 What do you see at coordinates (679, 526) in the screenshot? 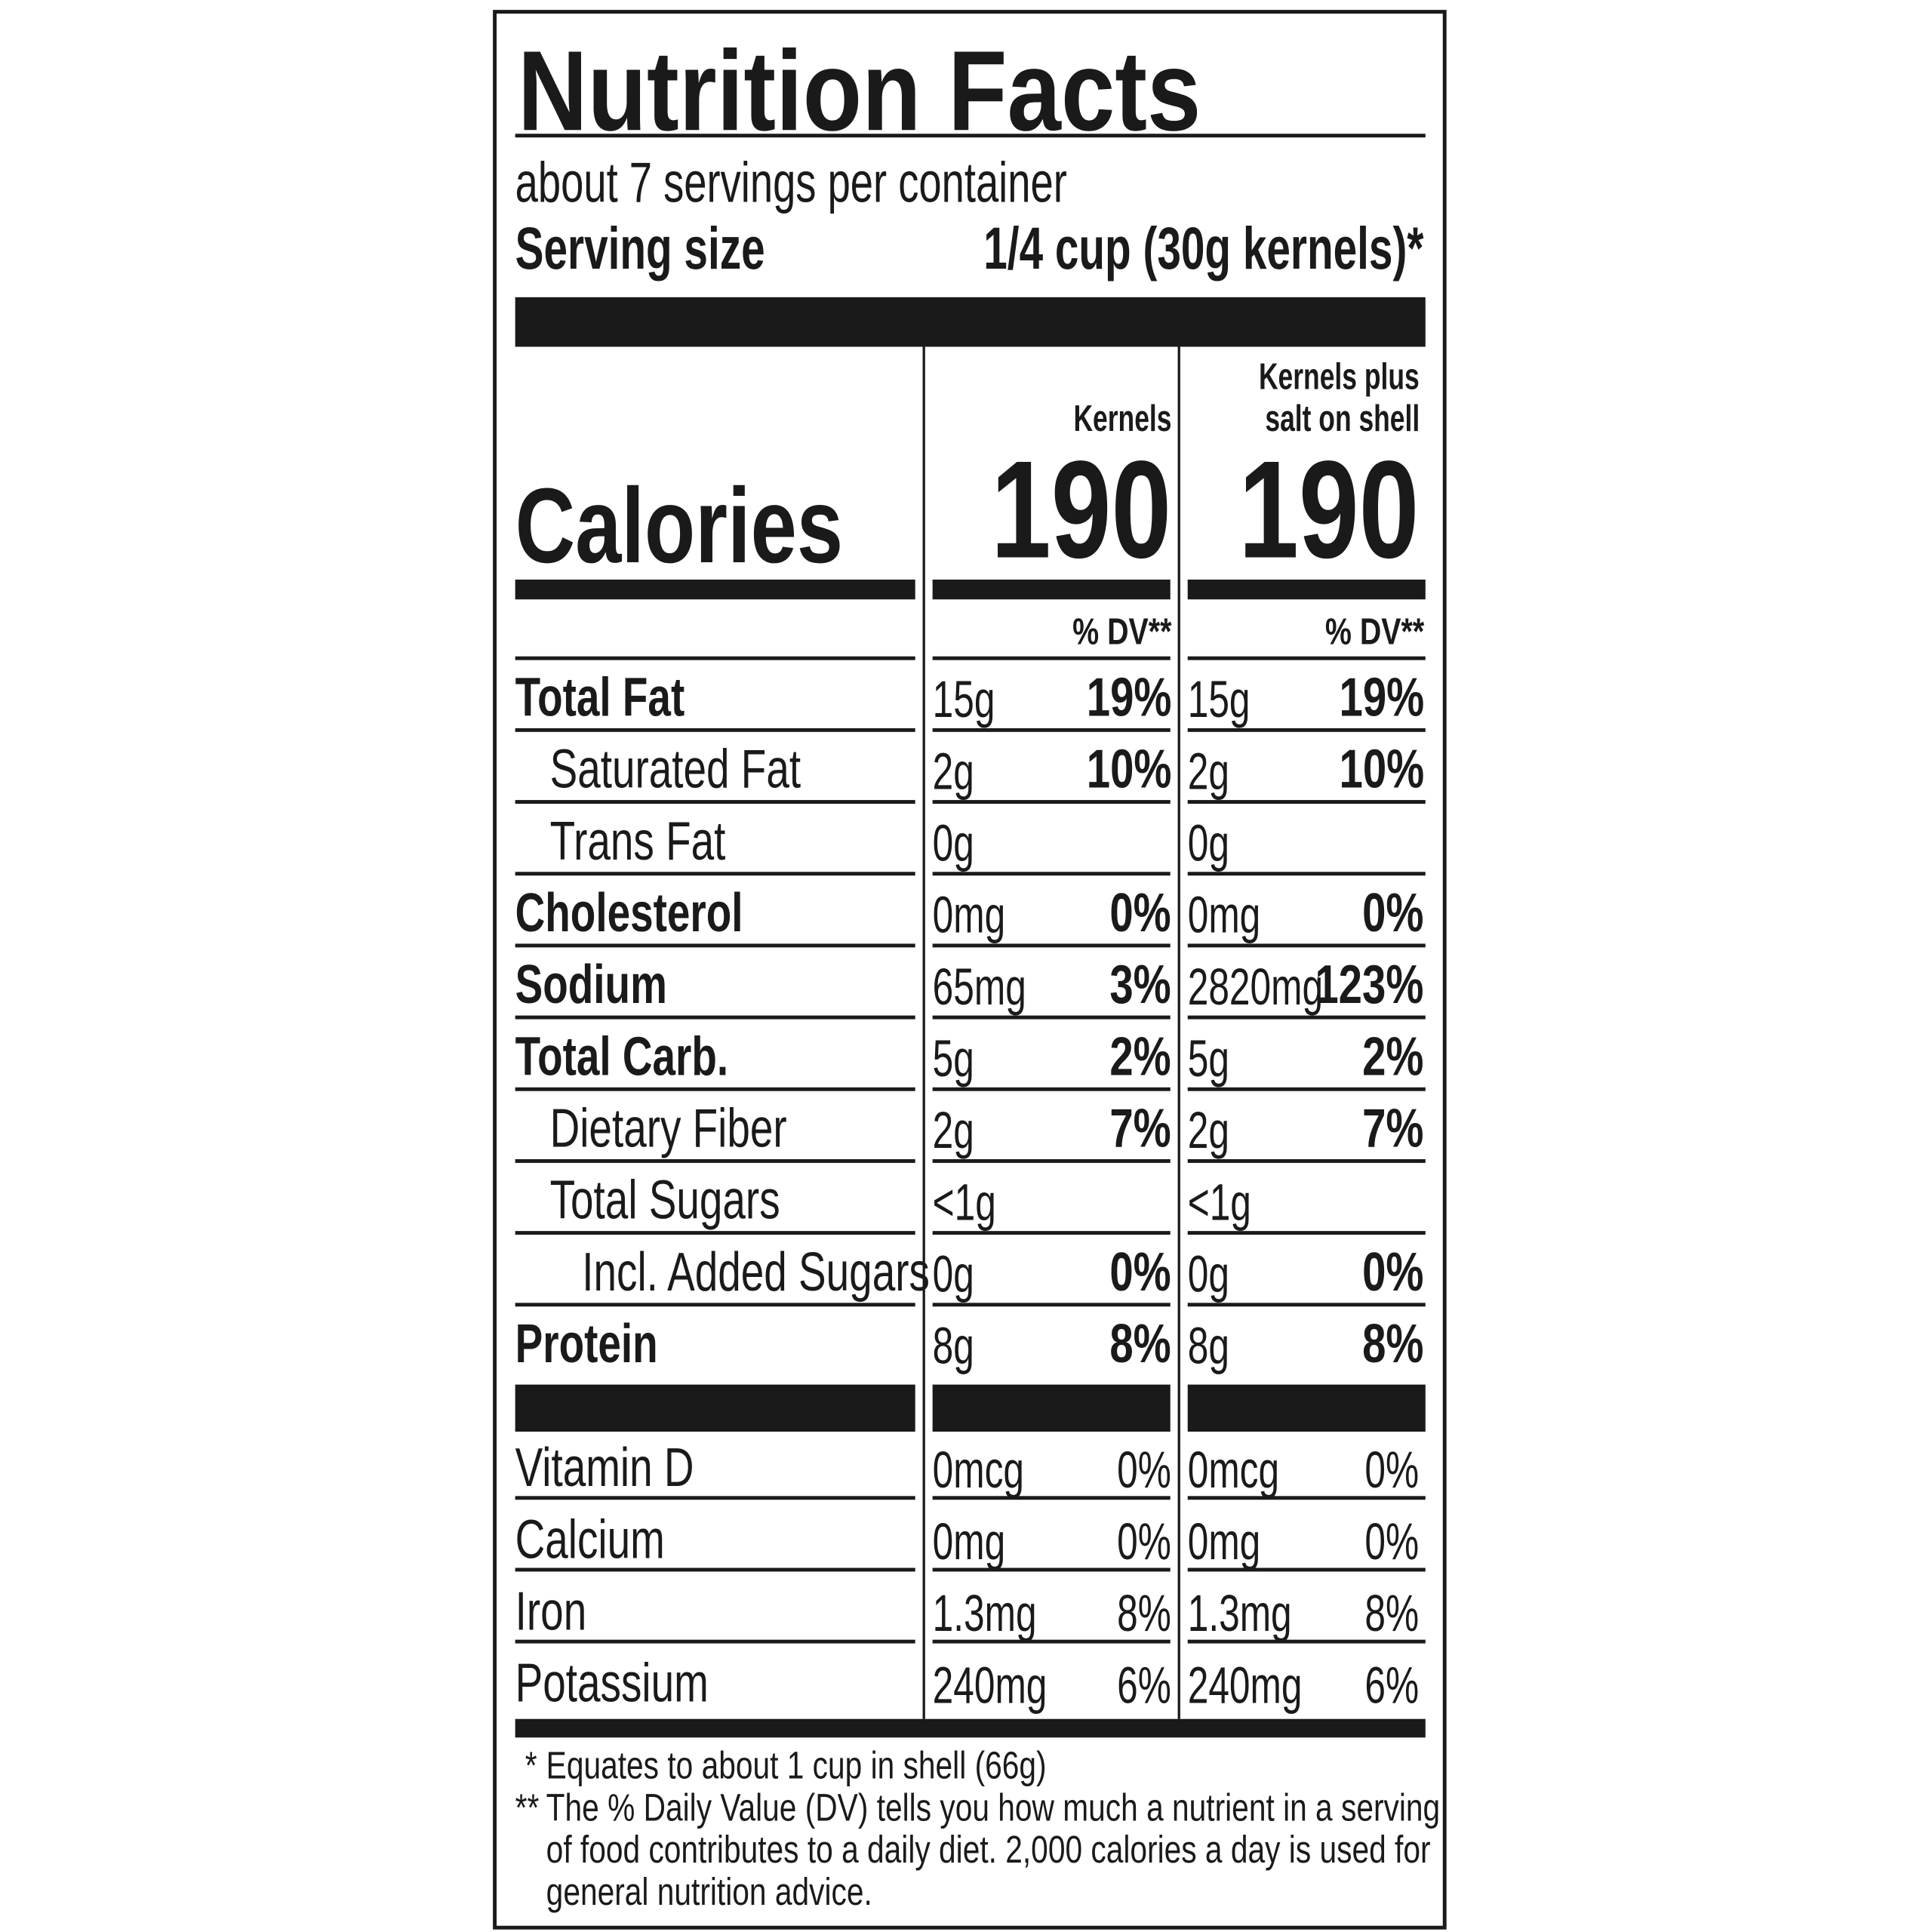
I see `calories-label: Calories` at bounding box center [679, 526].